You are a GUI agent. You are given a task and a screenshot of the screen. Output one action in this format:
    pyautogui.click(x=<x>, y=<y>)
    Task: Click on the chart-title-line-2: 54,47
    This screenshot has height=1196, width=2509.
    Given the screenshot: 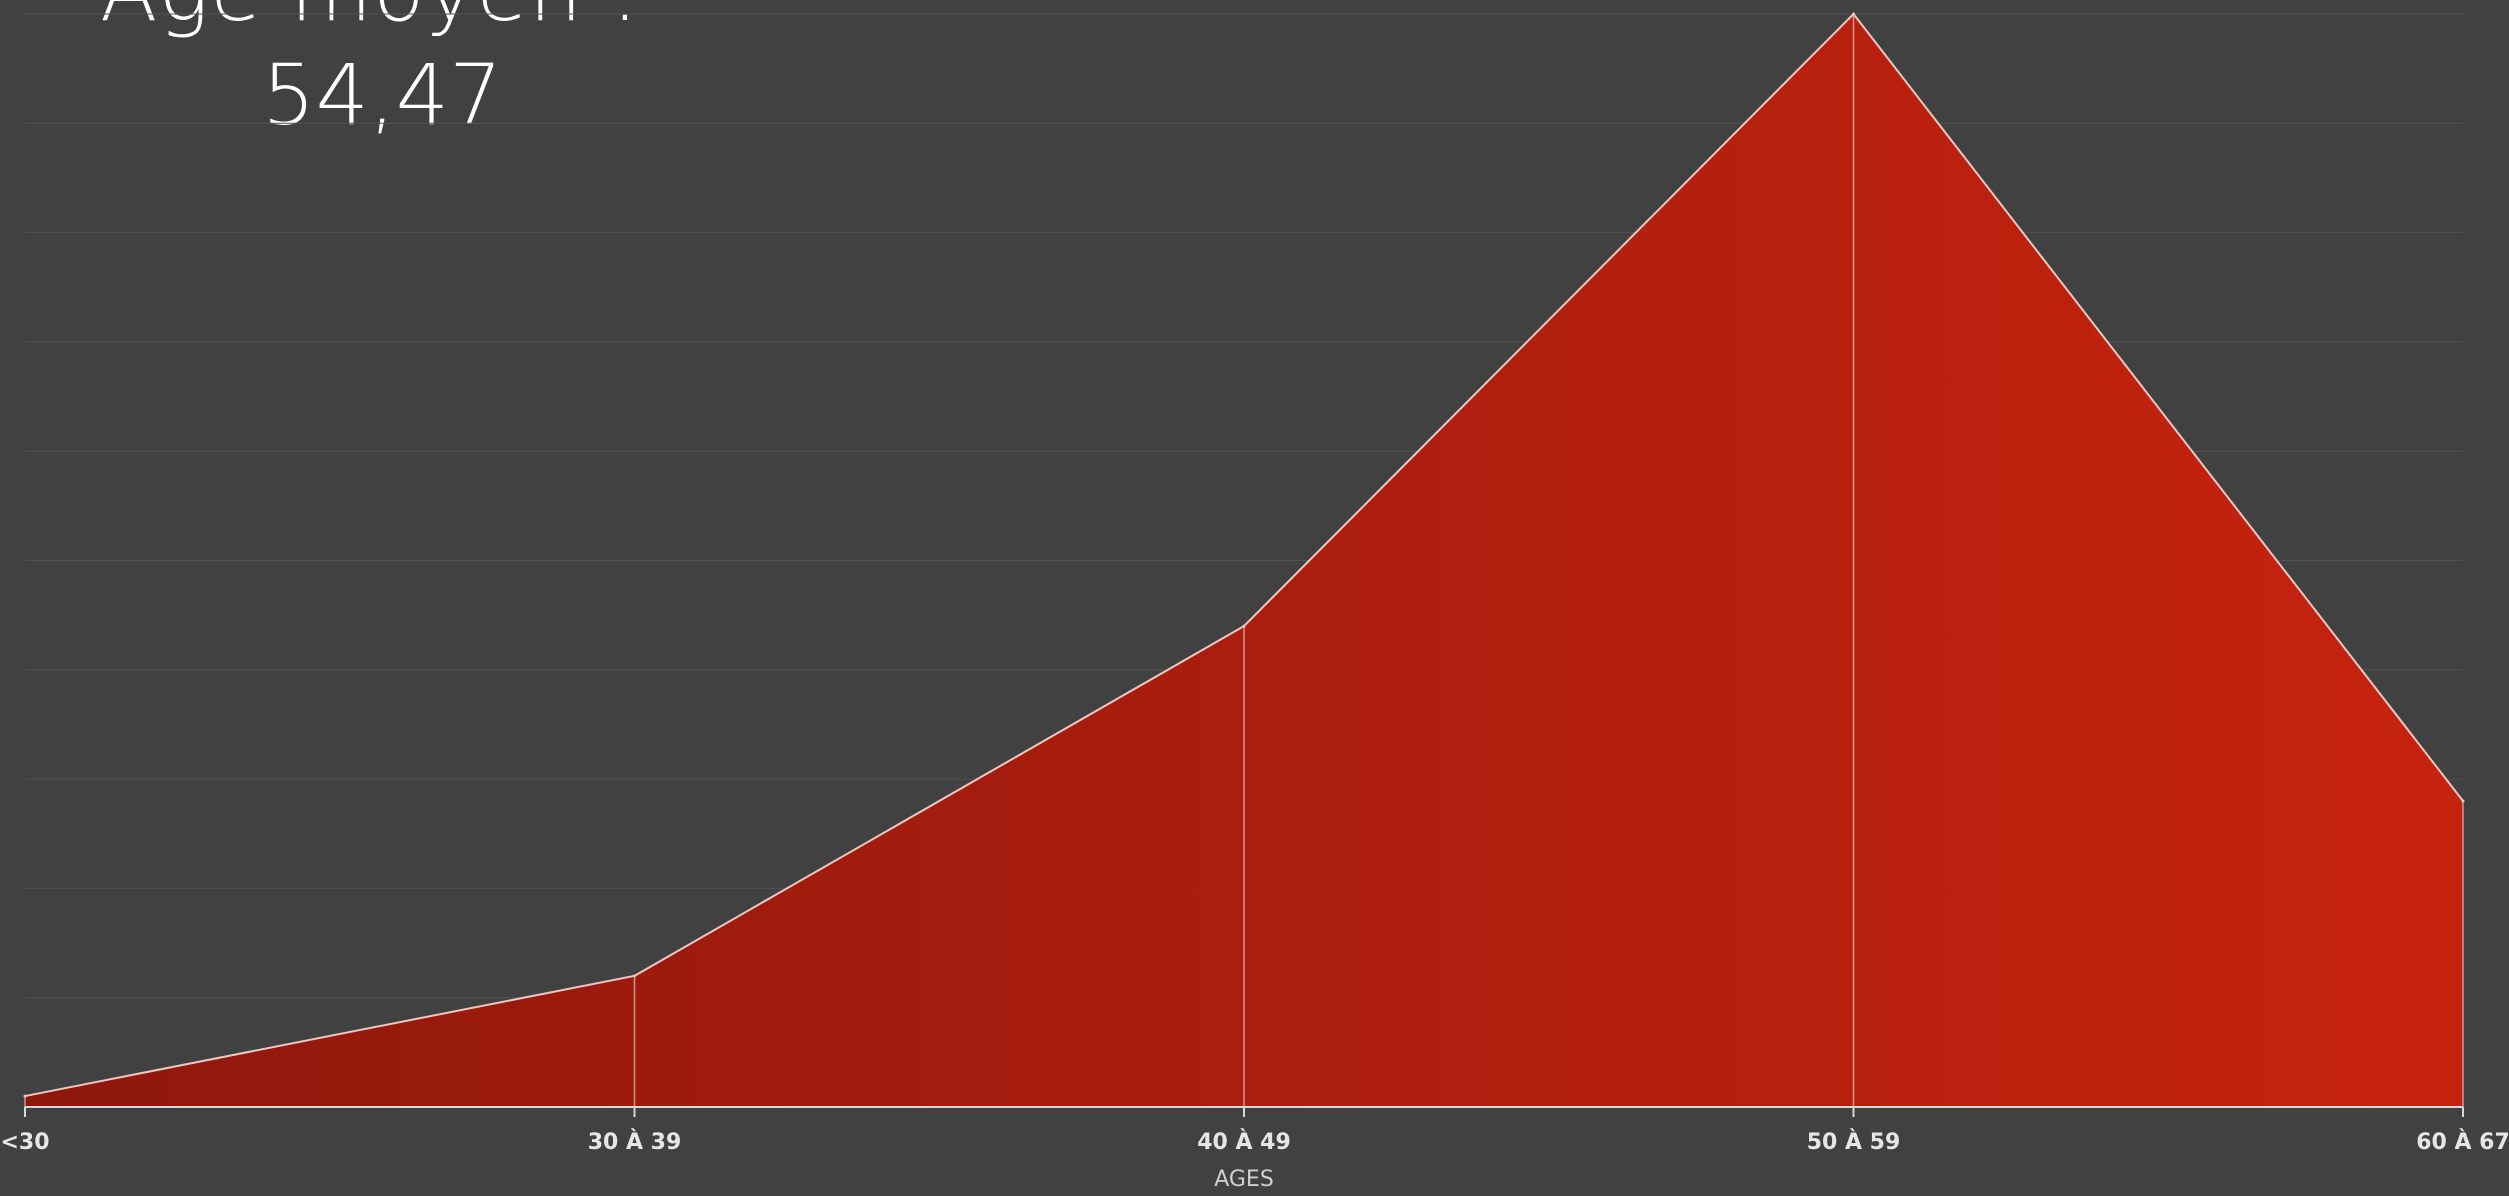 What is the action you would take?
    pyautogui.click(x=382, y=95)
    